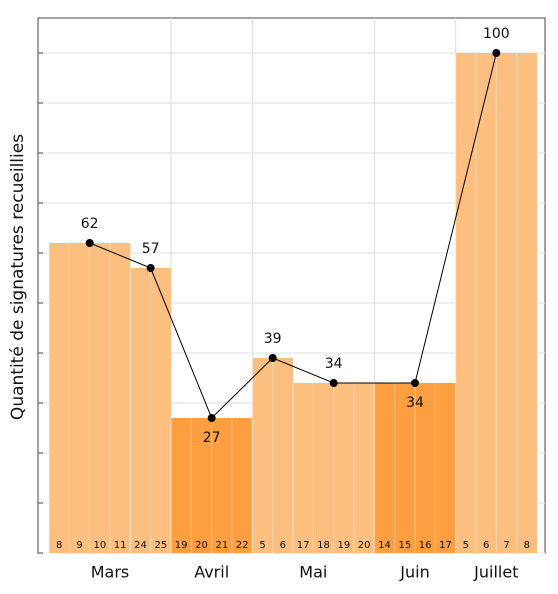  Describe the element at coordinates (404, 545) in the screenshot. I see `day-label: 15` at that location.